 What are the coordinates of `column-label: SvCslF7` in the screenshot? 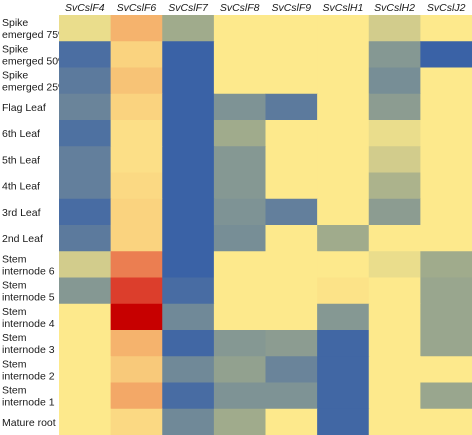 It's located at (188, 8).